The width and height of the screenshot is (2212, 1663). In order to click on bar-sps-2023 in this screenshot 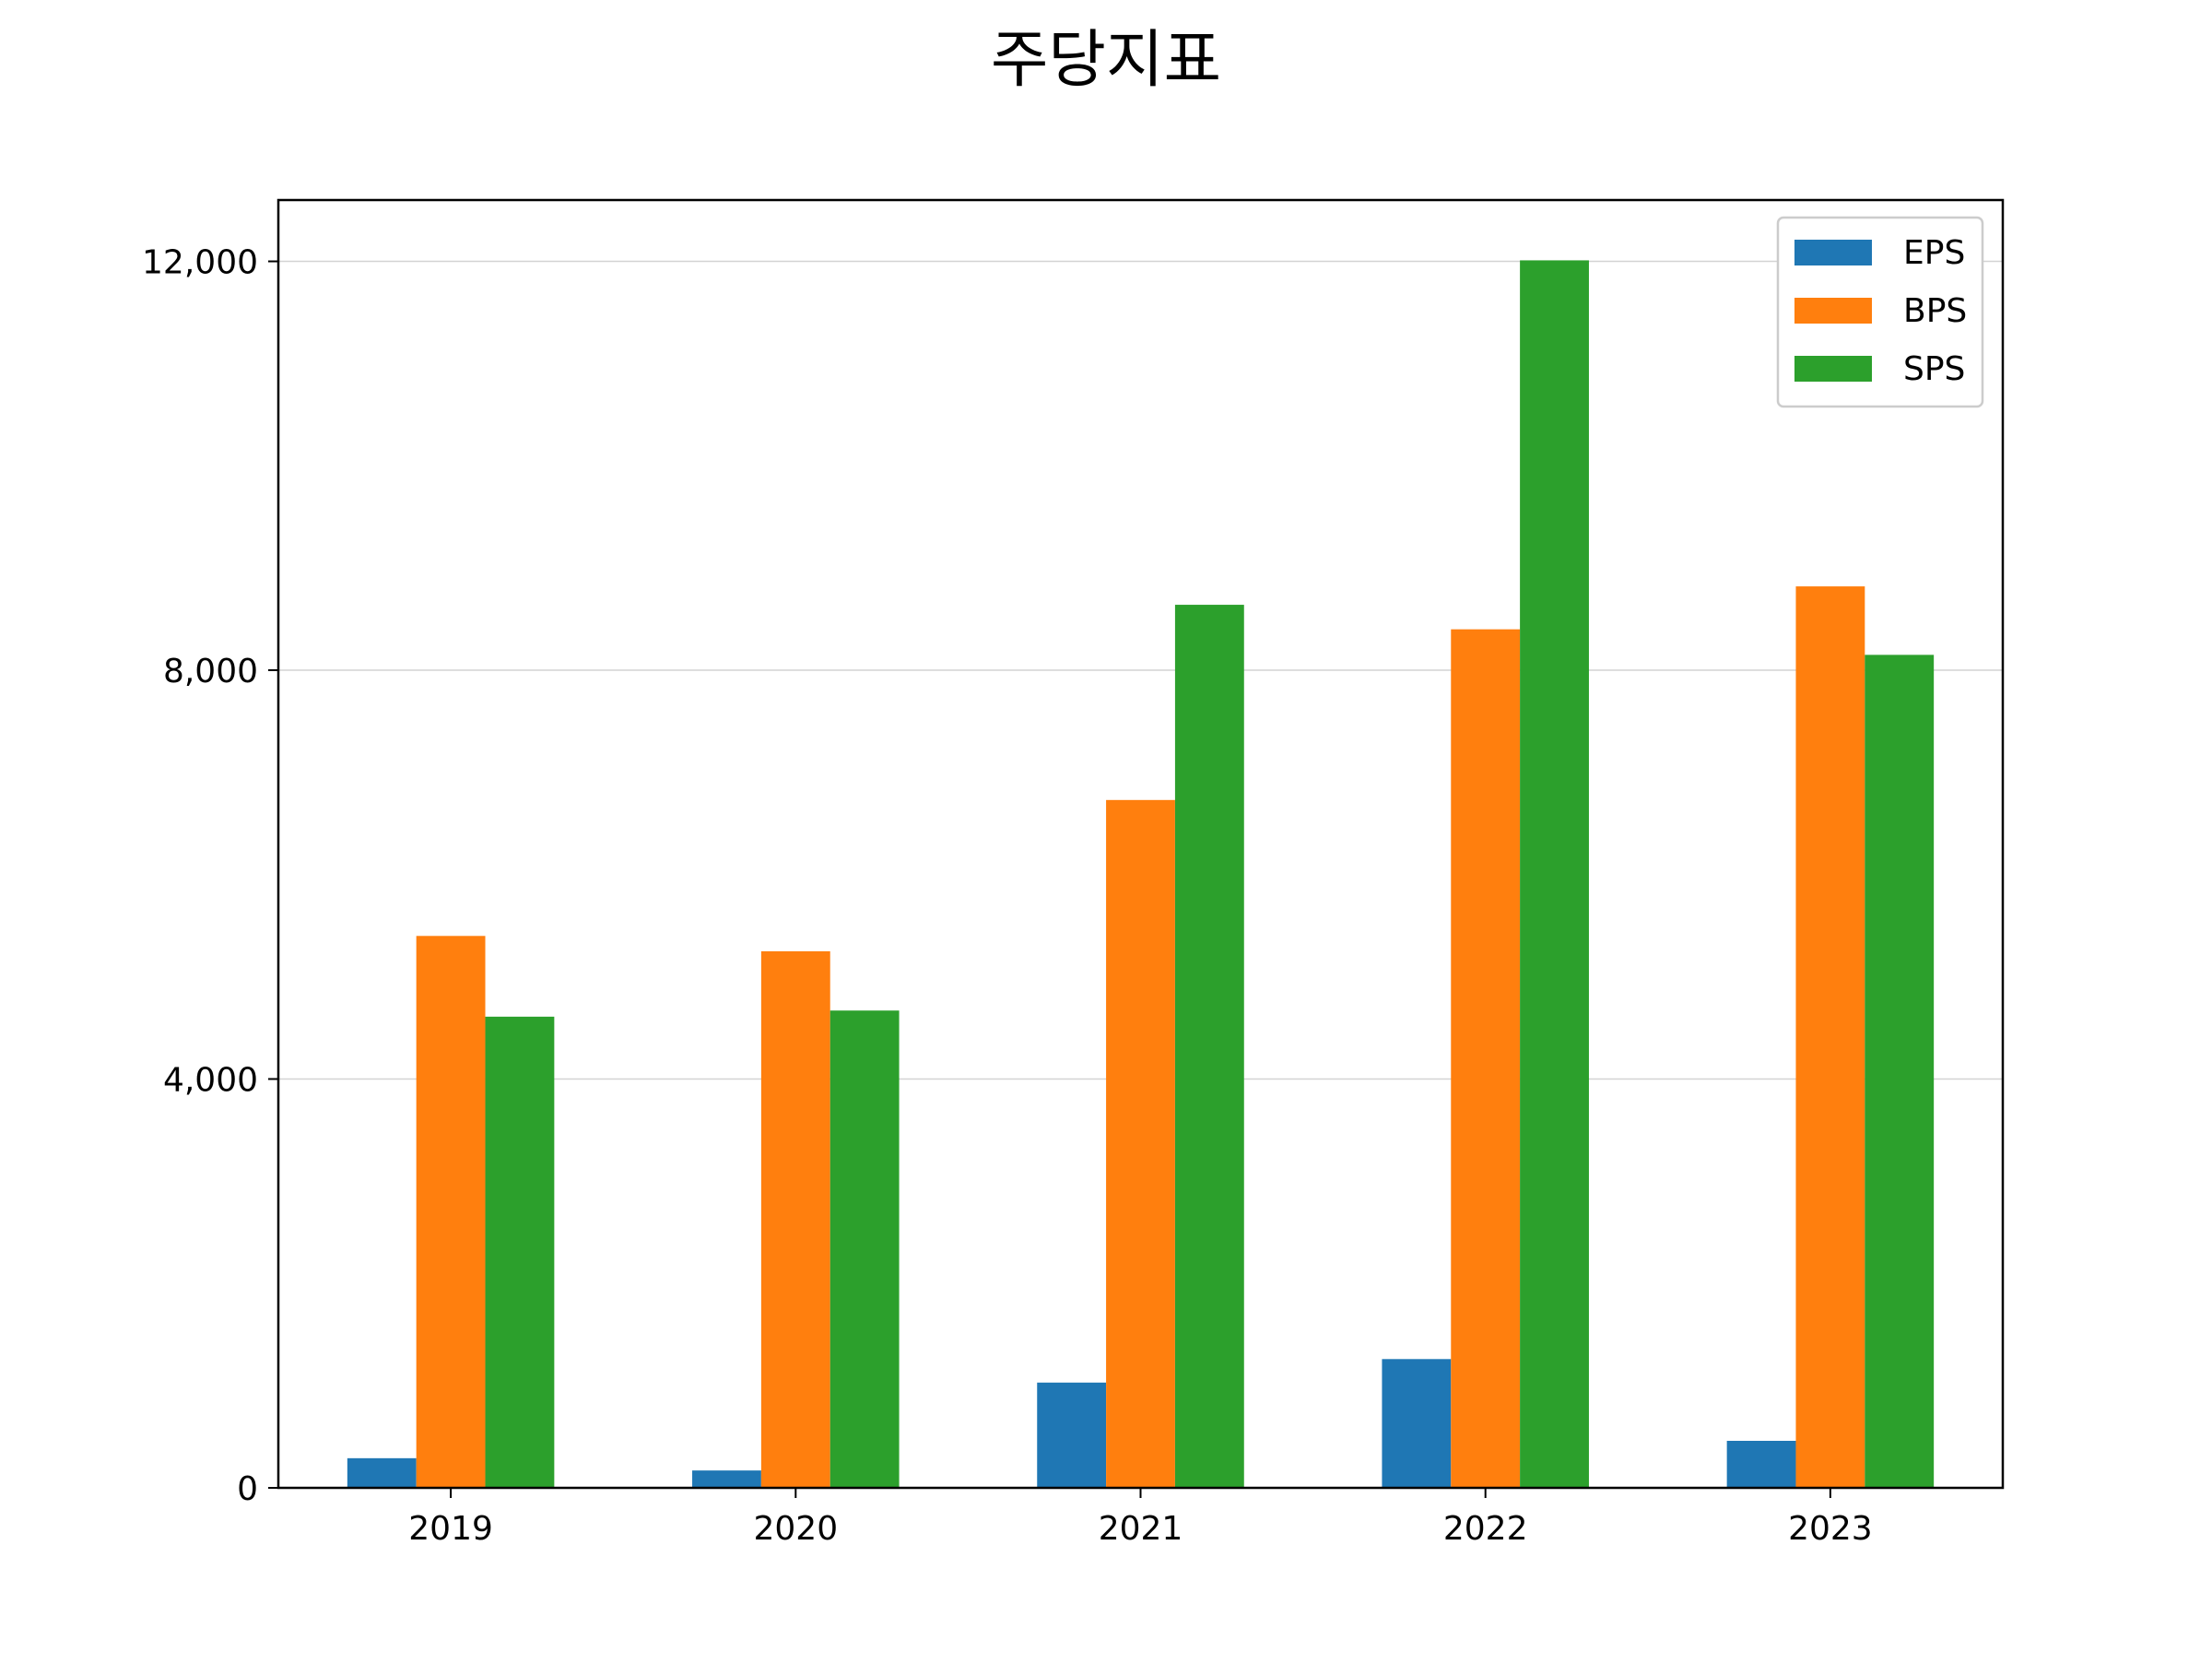, I will do `click(1900, 1071)`.